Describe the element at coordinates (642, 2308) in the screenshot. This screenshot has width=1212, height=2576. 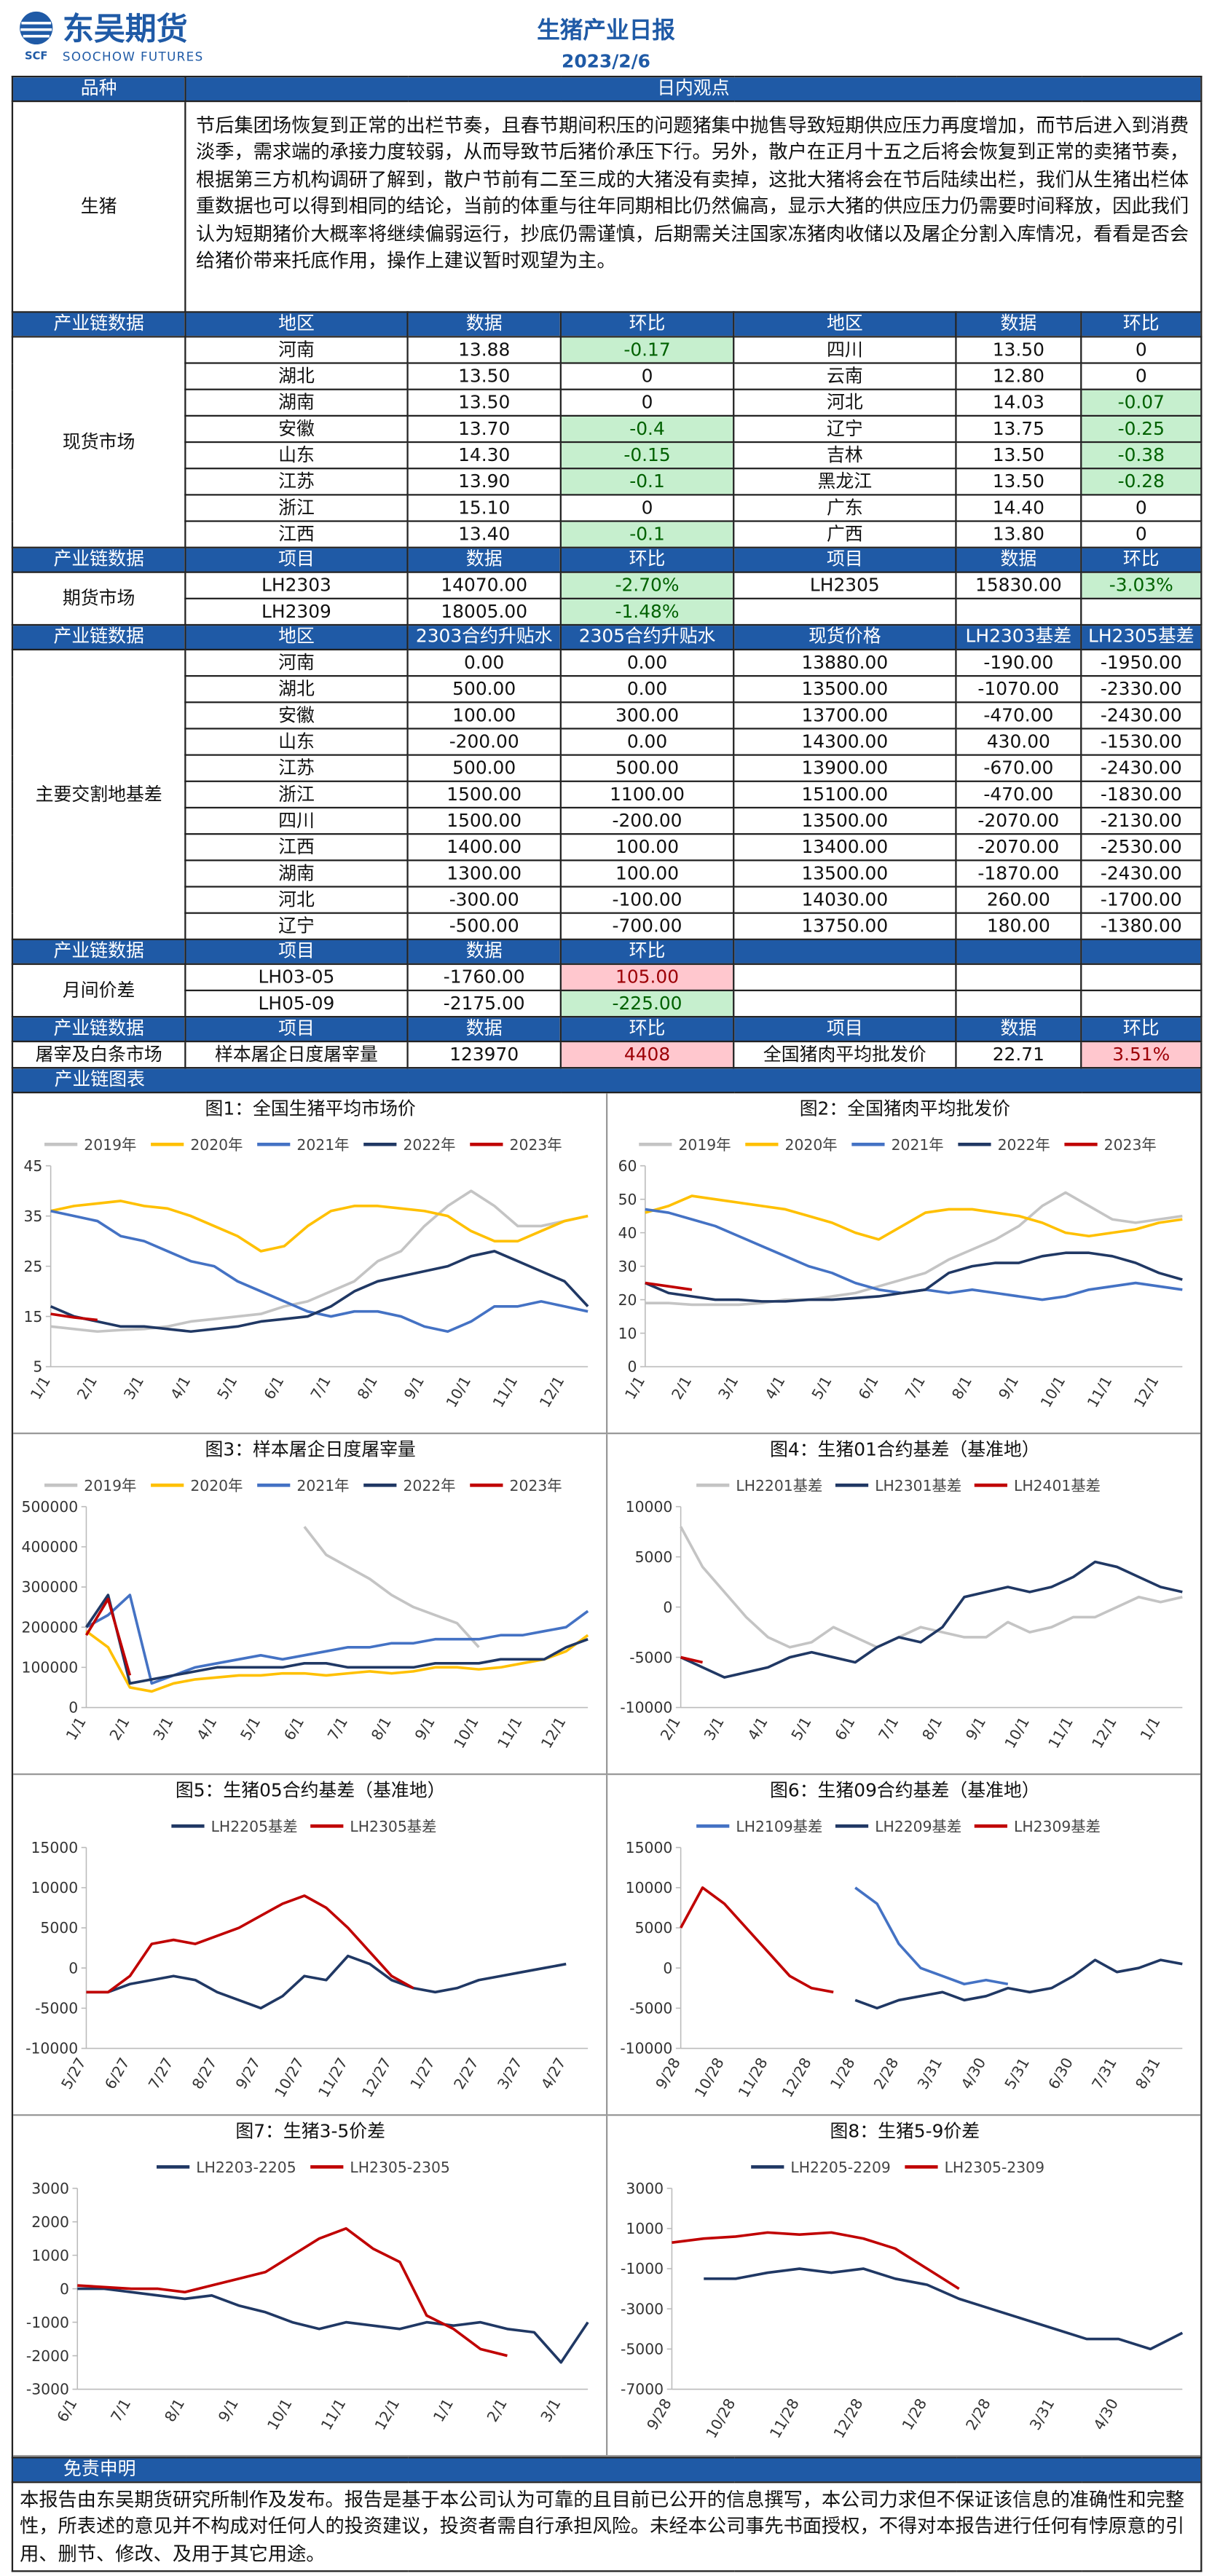
I see `y-tick-label: -3000` at that location.